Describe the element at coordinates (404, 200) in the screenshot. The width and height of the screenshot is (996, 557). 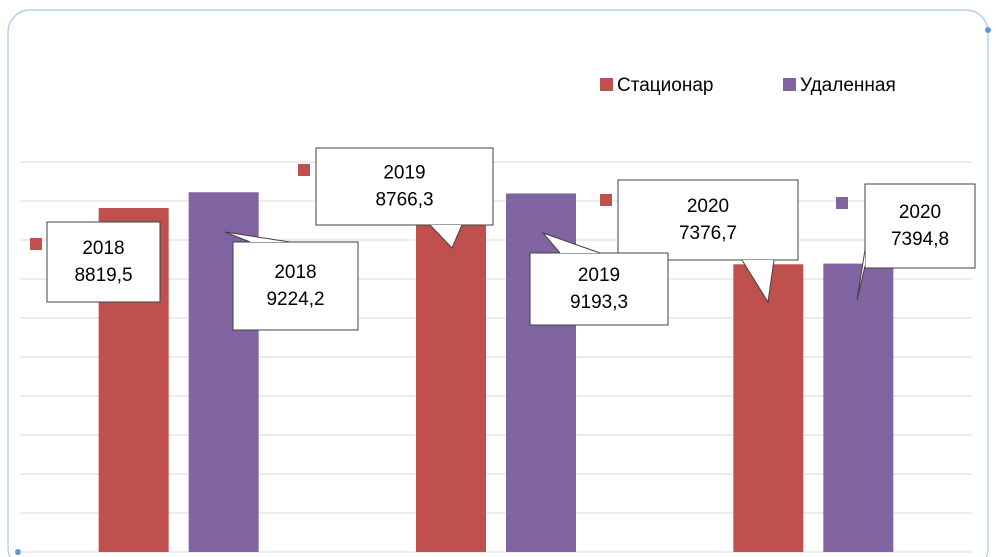
I see `data-label: 8766,3` at that location.